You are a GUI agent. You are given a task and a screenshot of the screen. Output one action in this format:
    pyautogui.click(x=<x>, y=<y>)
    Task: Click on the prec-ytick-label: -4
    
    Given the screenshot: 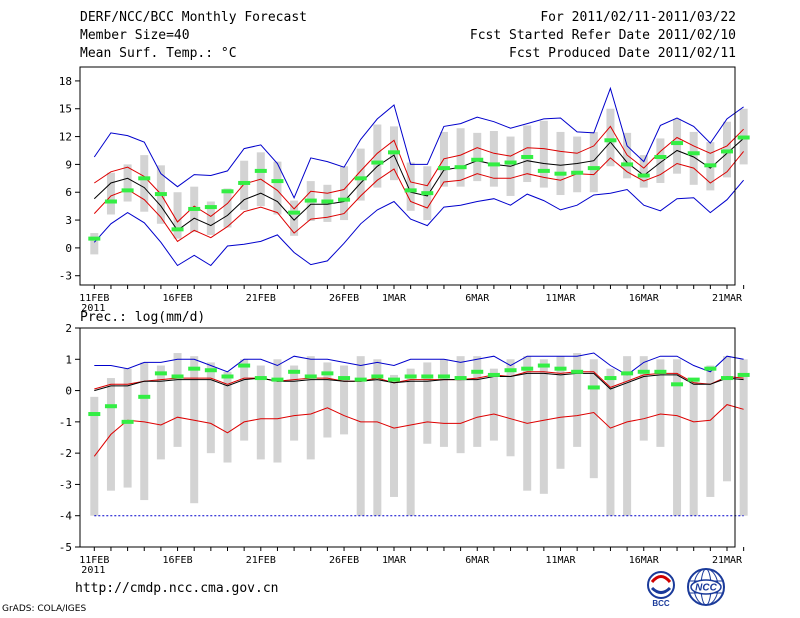 What is the action you would take?
    pyautogui.click(x=66, y=516)
    